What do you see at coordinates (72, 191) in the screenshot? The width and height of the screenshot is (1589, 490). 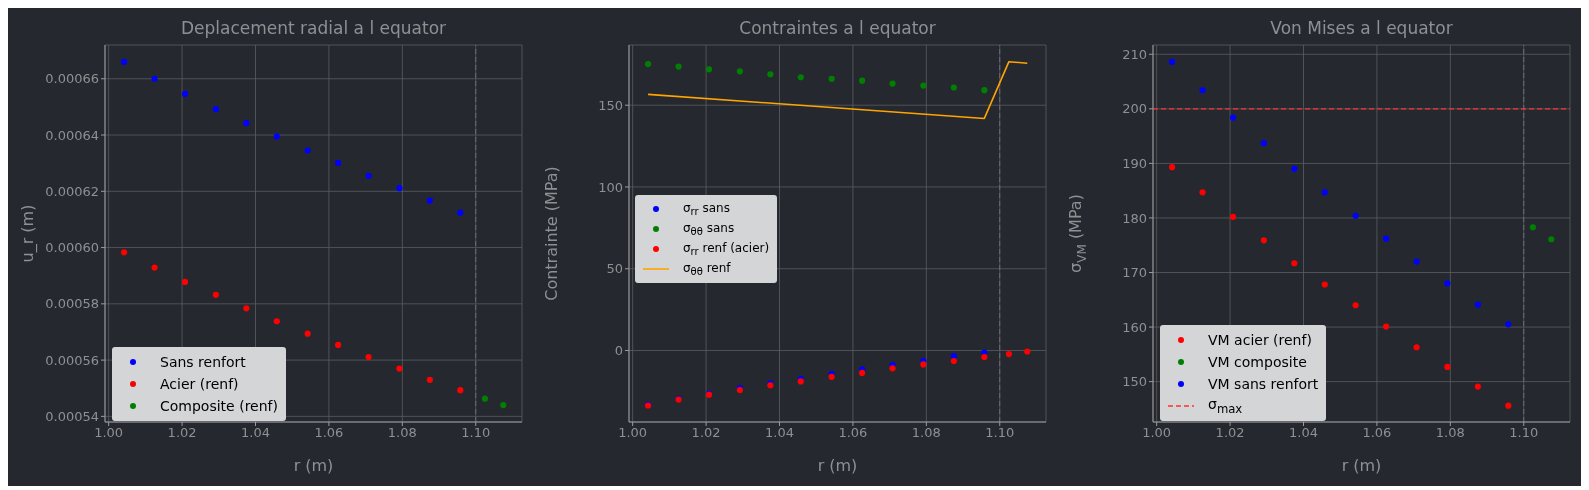 I see `y-tick-label: 0.00062` at bounding box center [72, 191].